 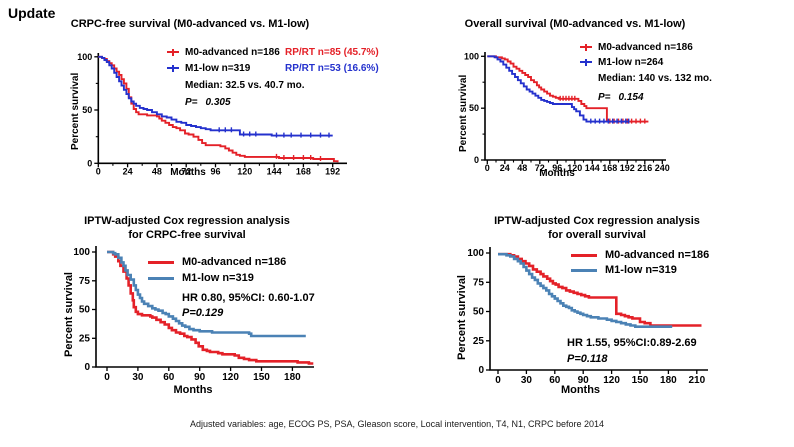 What do you see at coordinates (245, 85) in the screenshot?
I see `median-text: Median: 32.5 vs. 40.7 mo.` at bounding box center [245, 85].